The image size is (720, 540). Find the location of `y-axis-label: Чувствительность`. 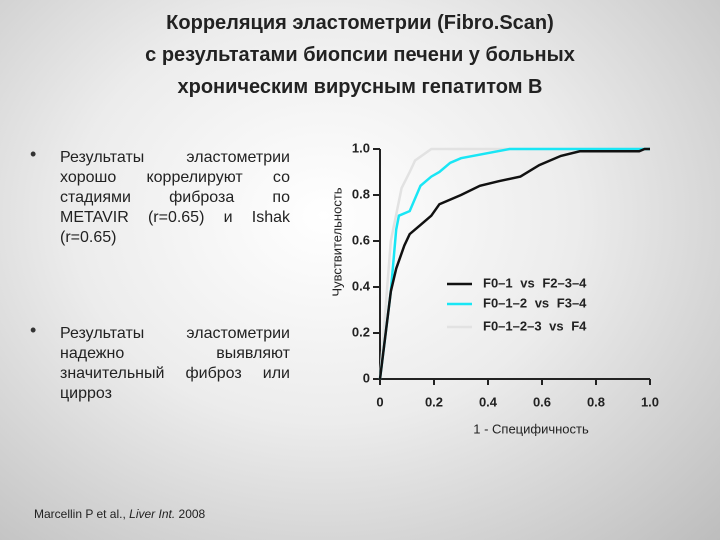

y-axis-label: Чувствительность is located at coordinates (336, 241).